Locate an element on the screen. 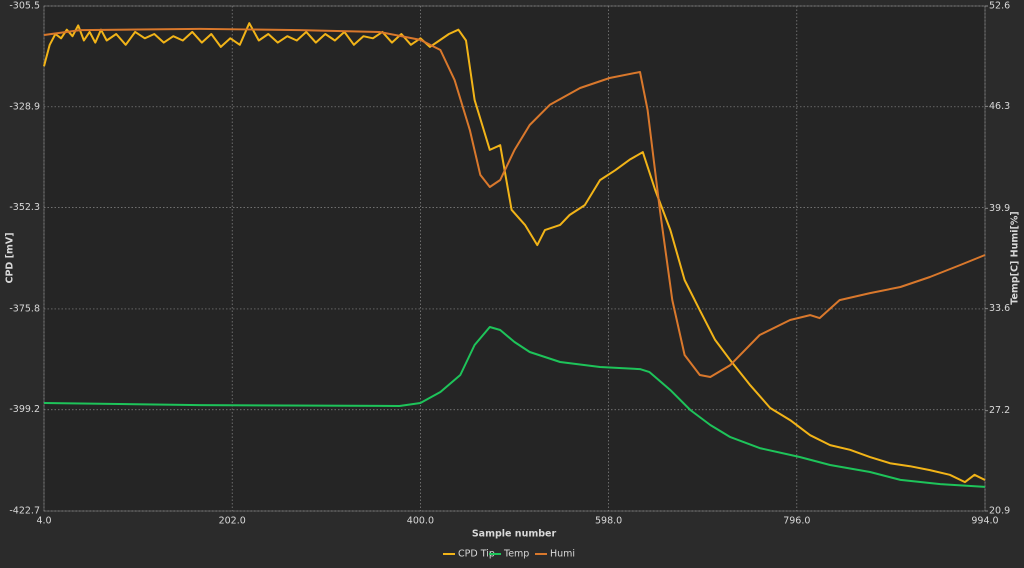 The height and width of the screenshot is (568, 1024). x-axis-label: Sample number is located at coordinates (514, 534).